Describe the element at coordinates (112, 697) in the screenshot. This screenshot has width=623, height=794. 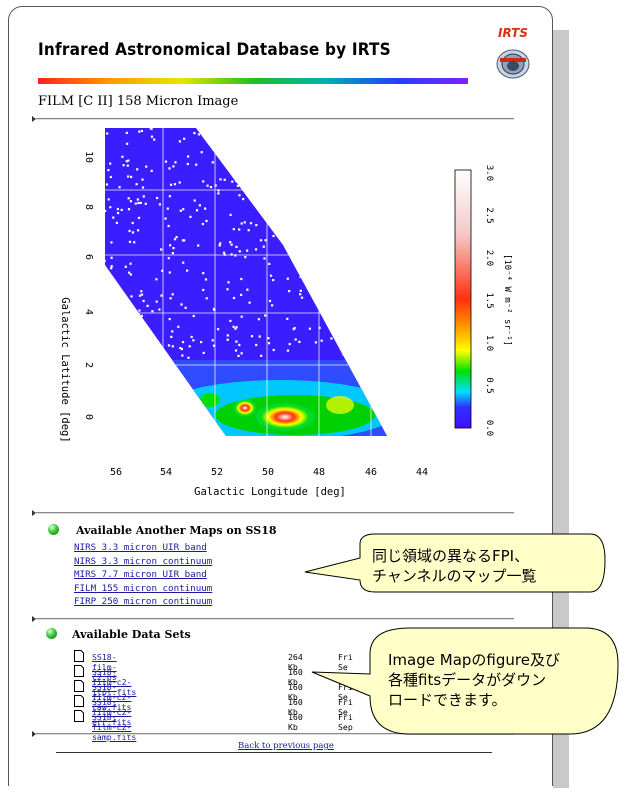
I see `file-link: SS18-film-c2-raw.fits` at that location.